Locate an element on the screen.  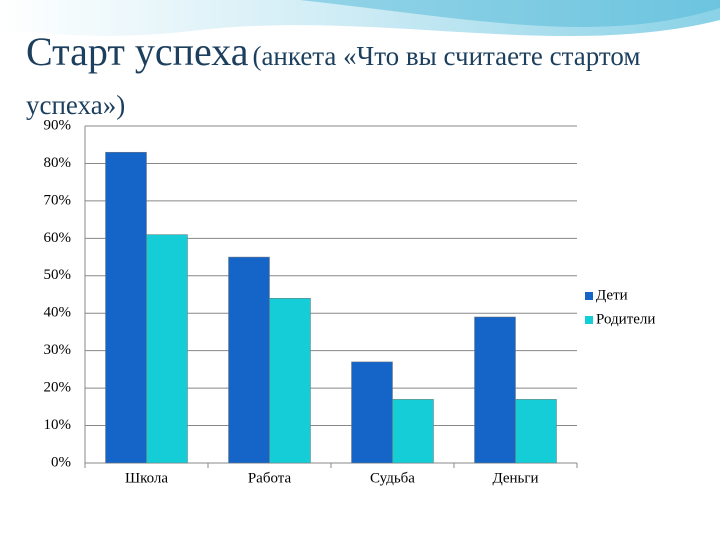
y-tick-label: 70% is located at coordinates (58, 200).